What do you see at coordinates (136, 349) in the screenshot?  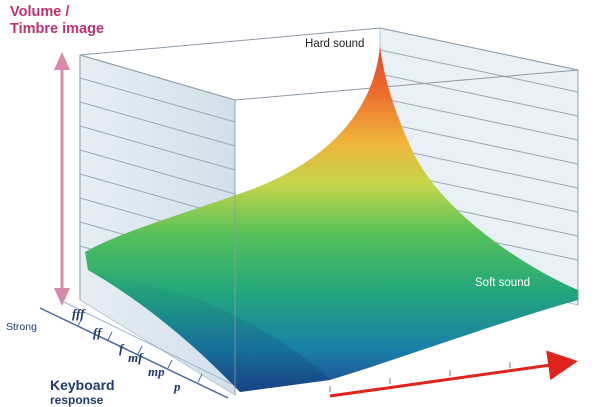 I see `keyboard-axis` at bounding box center [136, 349].